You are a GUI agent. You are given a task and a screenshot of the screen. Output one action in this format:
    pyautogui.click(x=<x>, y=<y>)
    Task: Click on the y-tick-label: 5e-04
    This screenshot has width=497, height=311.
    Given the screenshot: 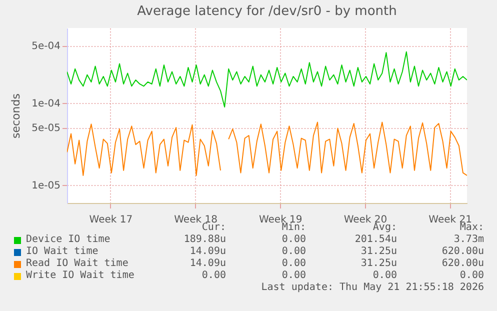 What is the action you would take?
    pyautogui.click(x=46, y=46)
    